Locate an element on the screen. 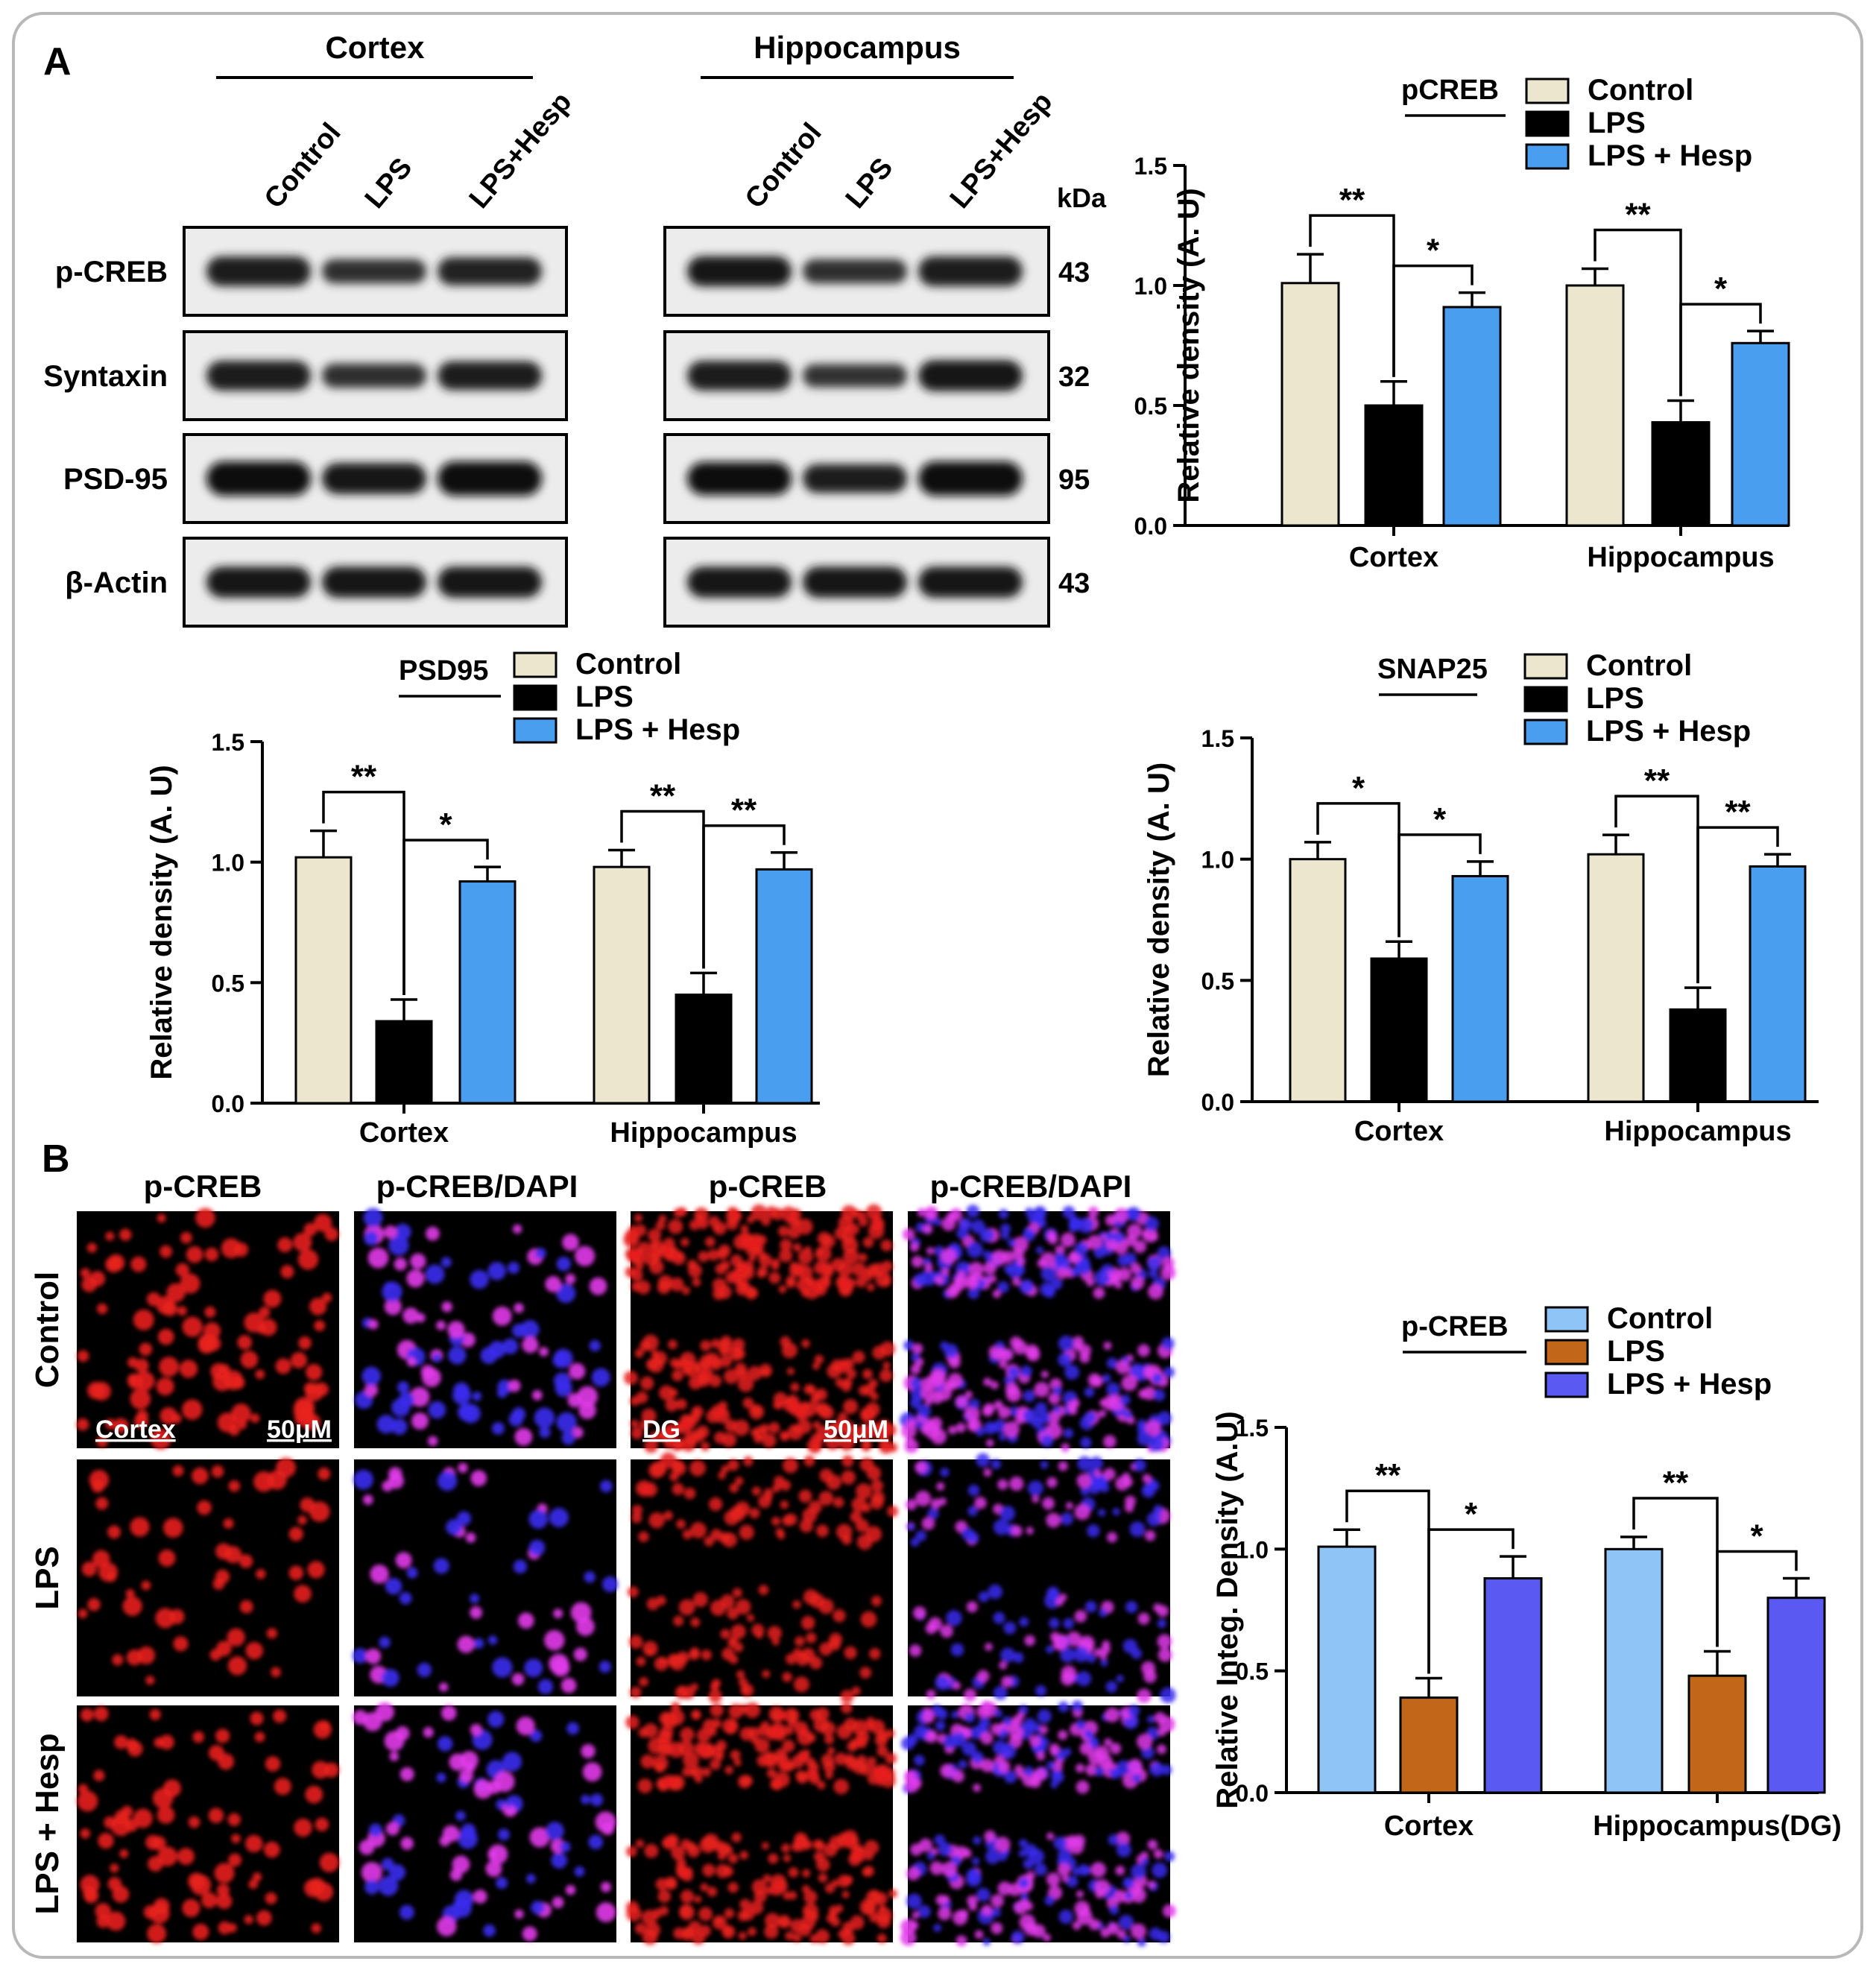 This screenshot has height=1970, width=1876. legend-swatch is located at coordinates (1547, 123).